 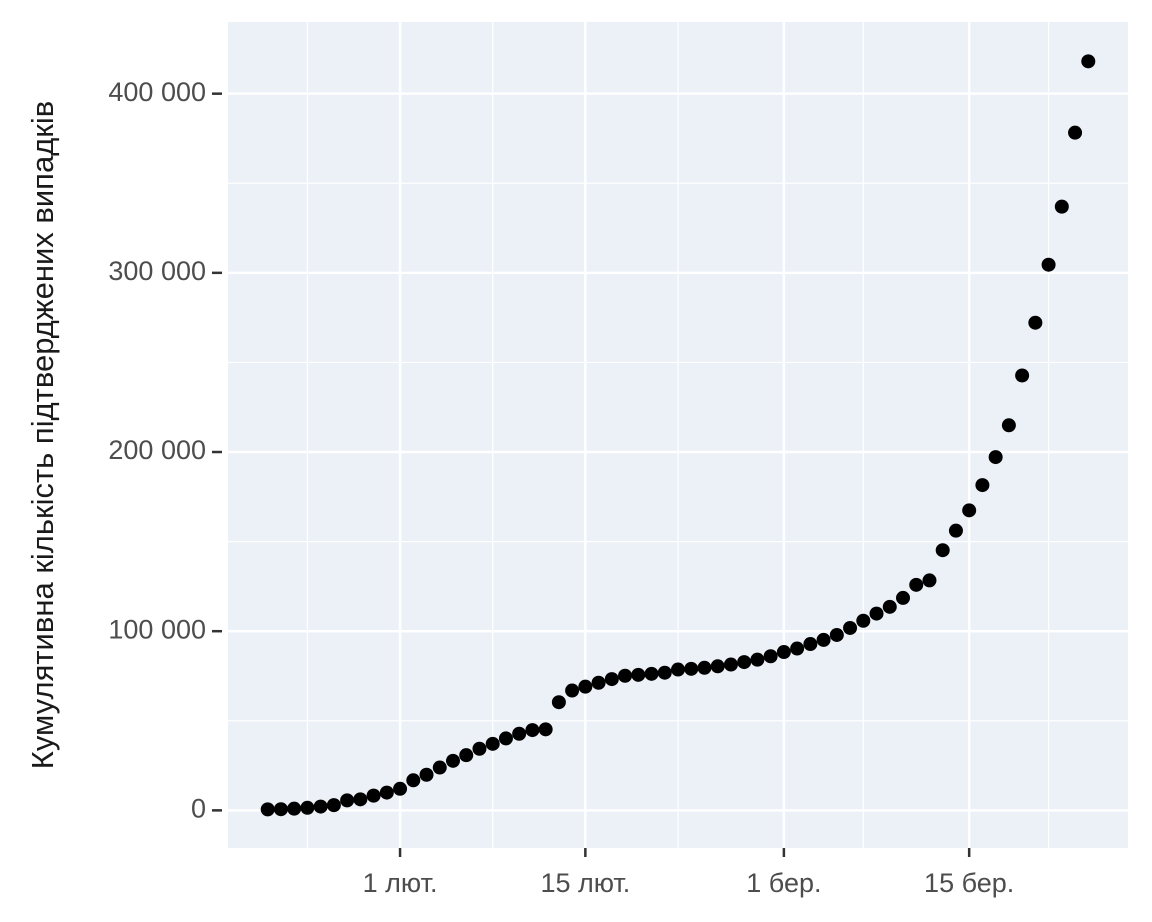 I want to click on y-tick-label: 400 000, so click(x=157, y=92).